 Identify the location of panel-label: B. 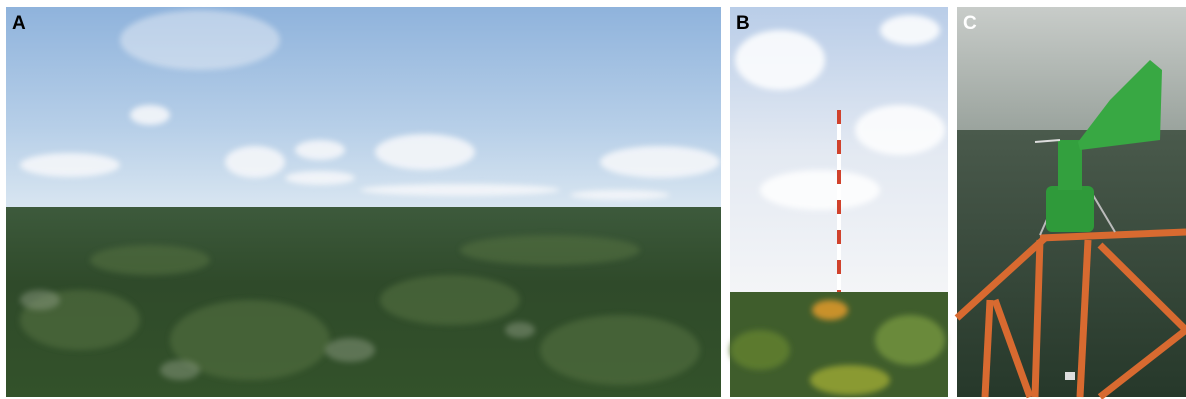
(743, 23).